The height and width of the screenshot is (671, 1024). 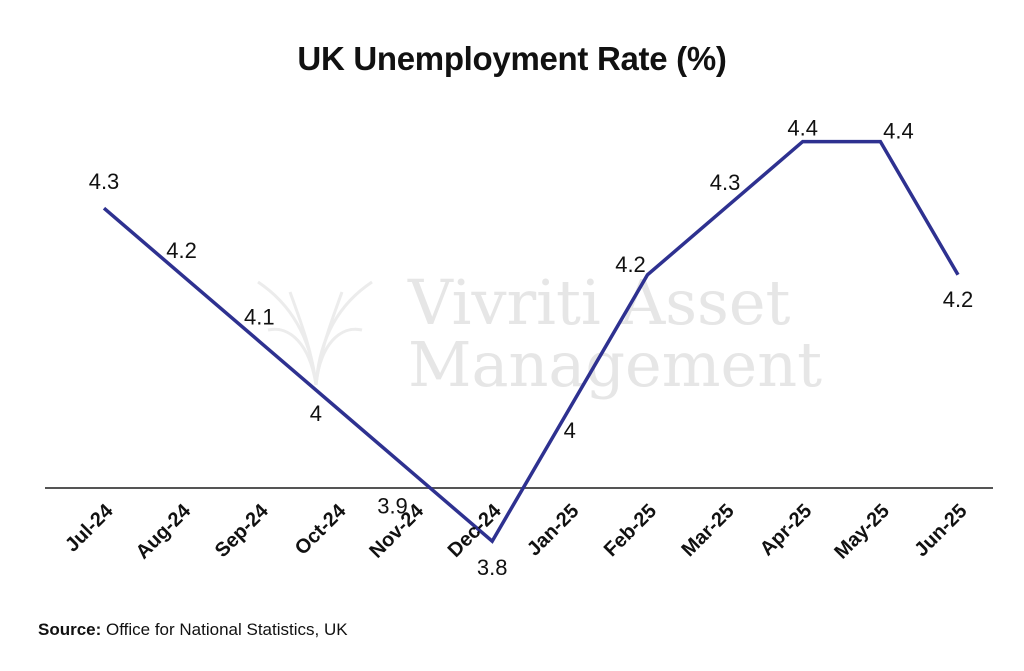 What do you see at coordinates (321, 529) in the screenshot?
I see `x-tick-label-oct-24: Oct-24` at bounding box center [321, 529].